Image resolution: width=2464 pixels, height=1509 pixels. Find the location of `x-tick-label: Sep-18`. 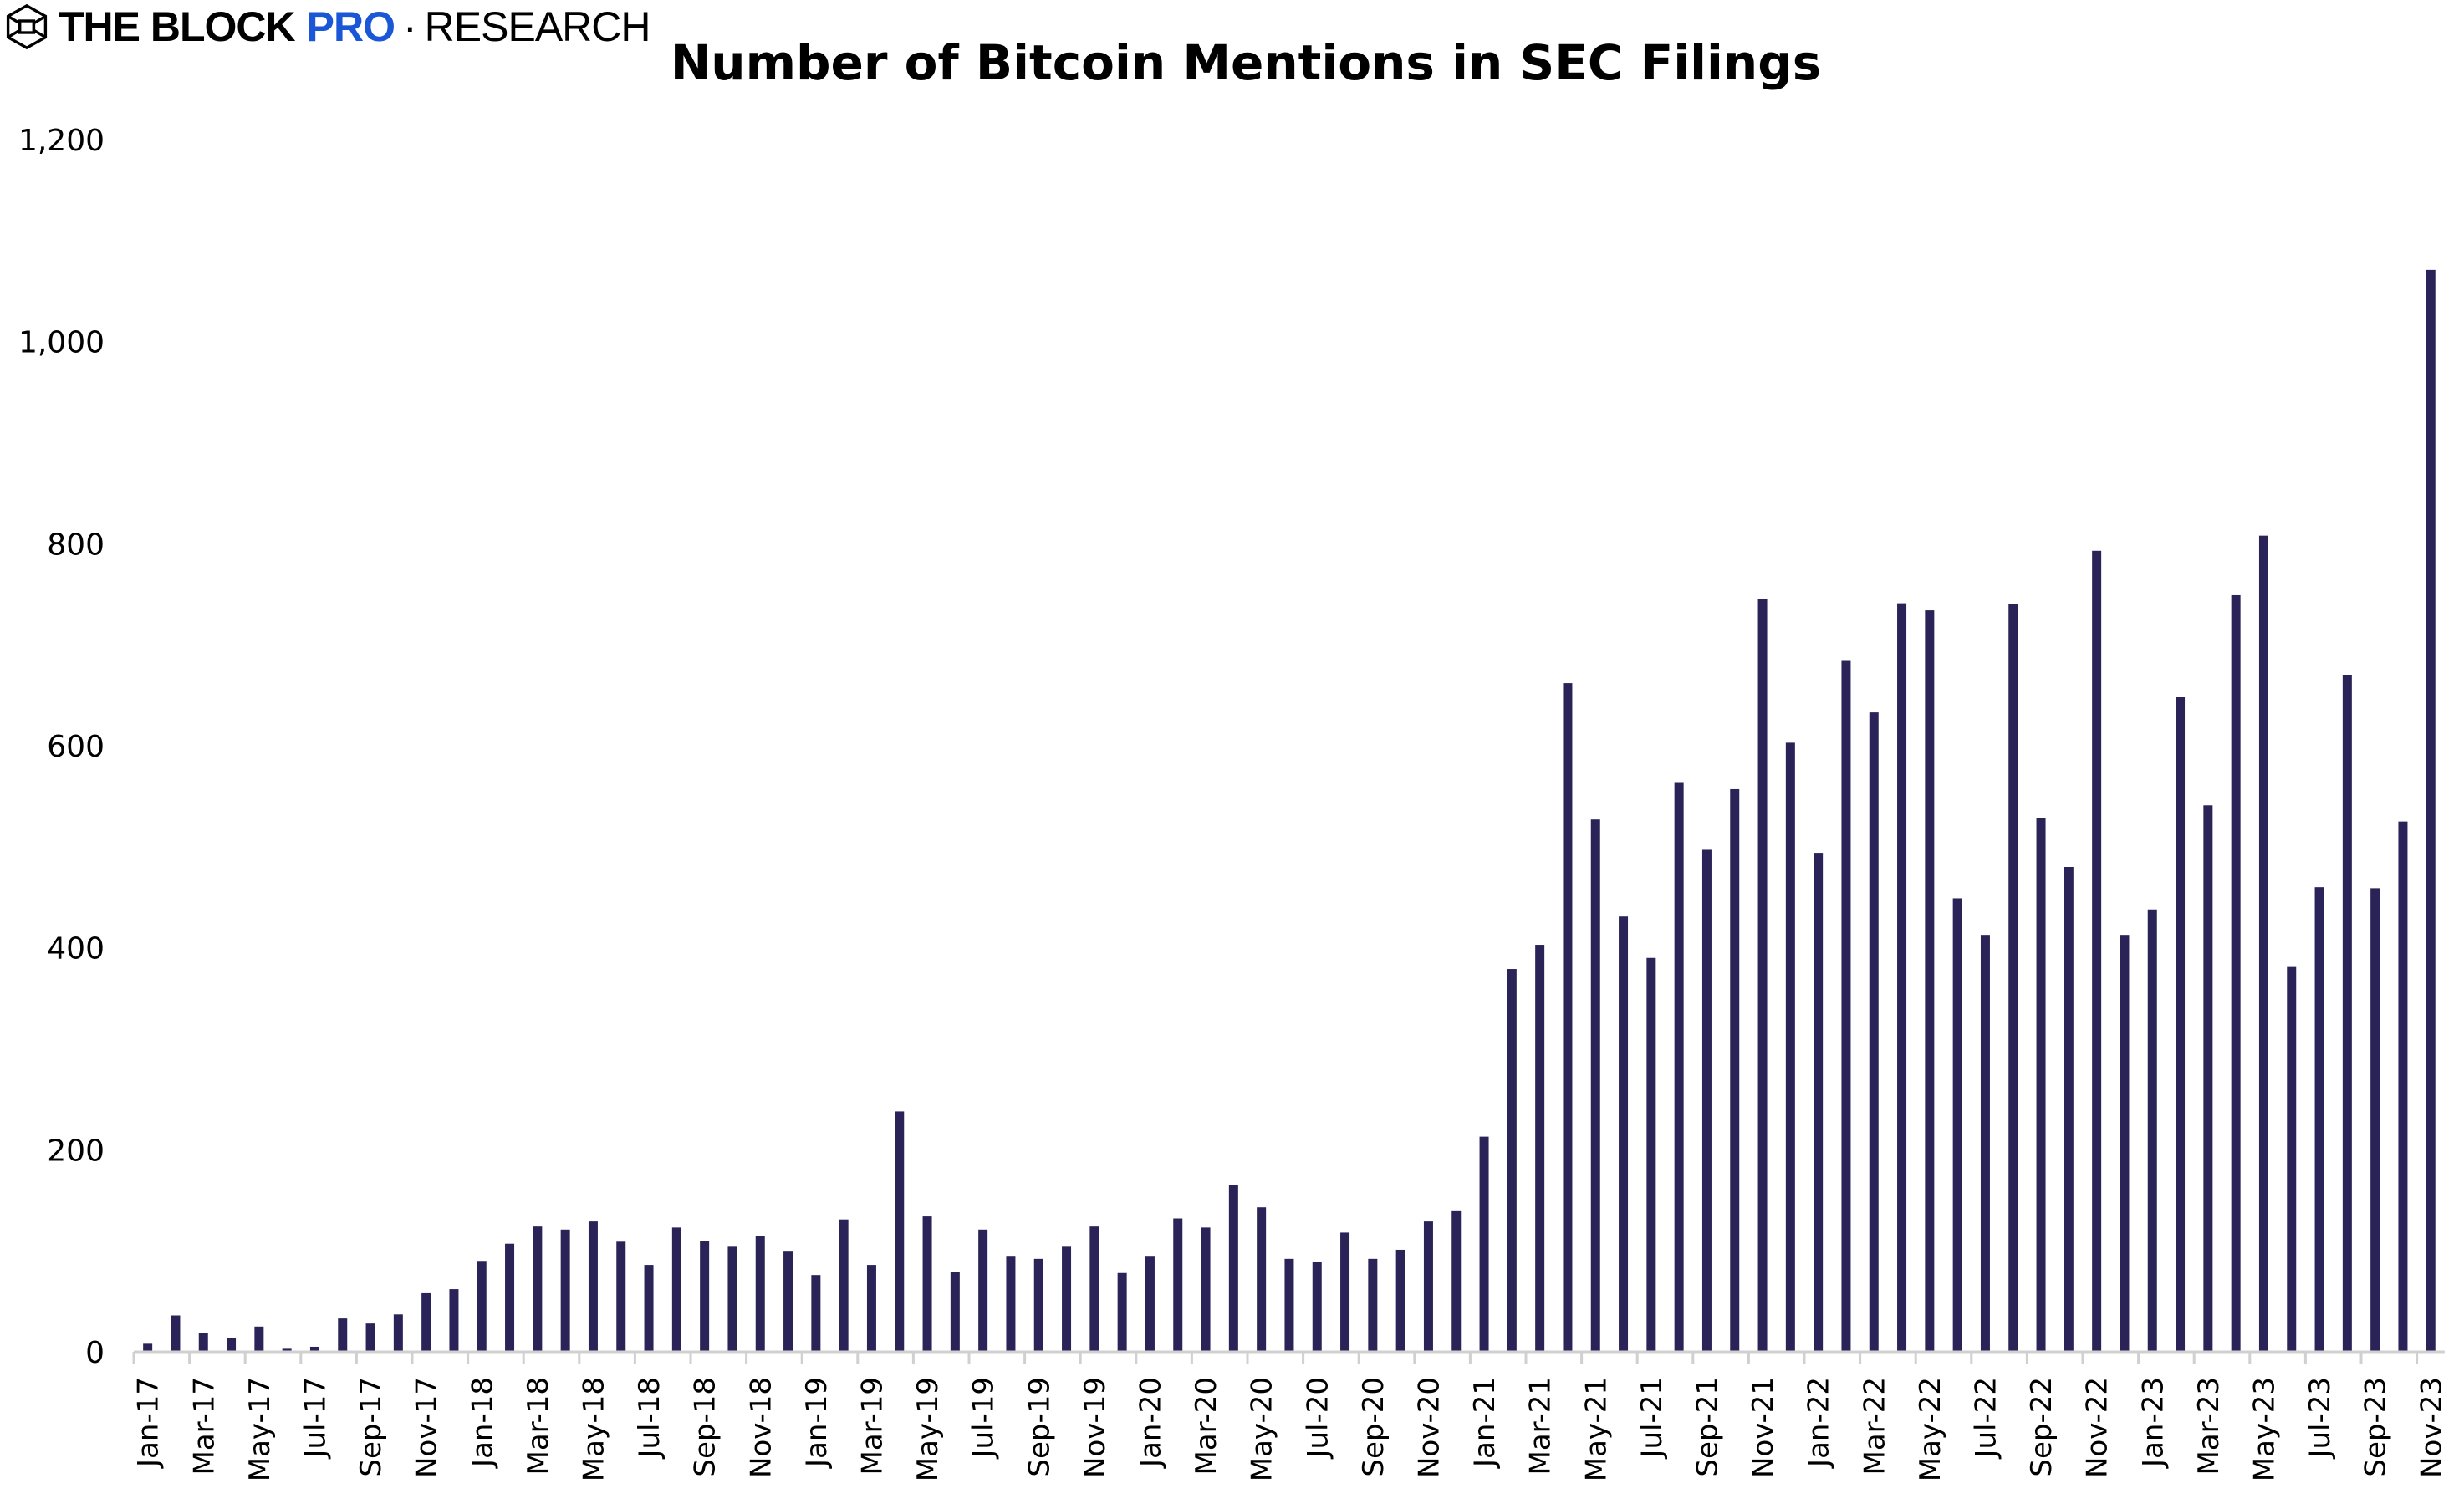

x-tick-label: Sep-18 is located at coordinates (705, 1427).